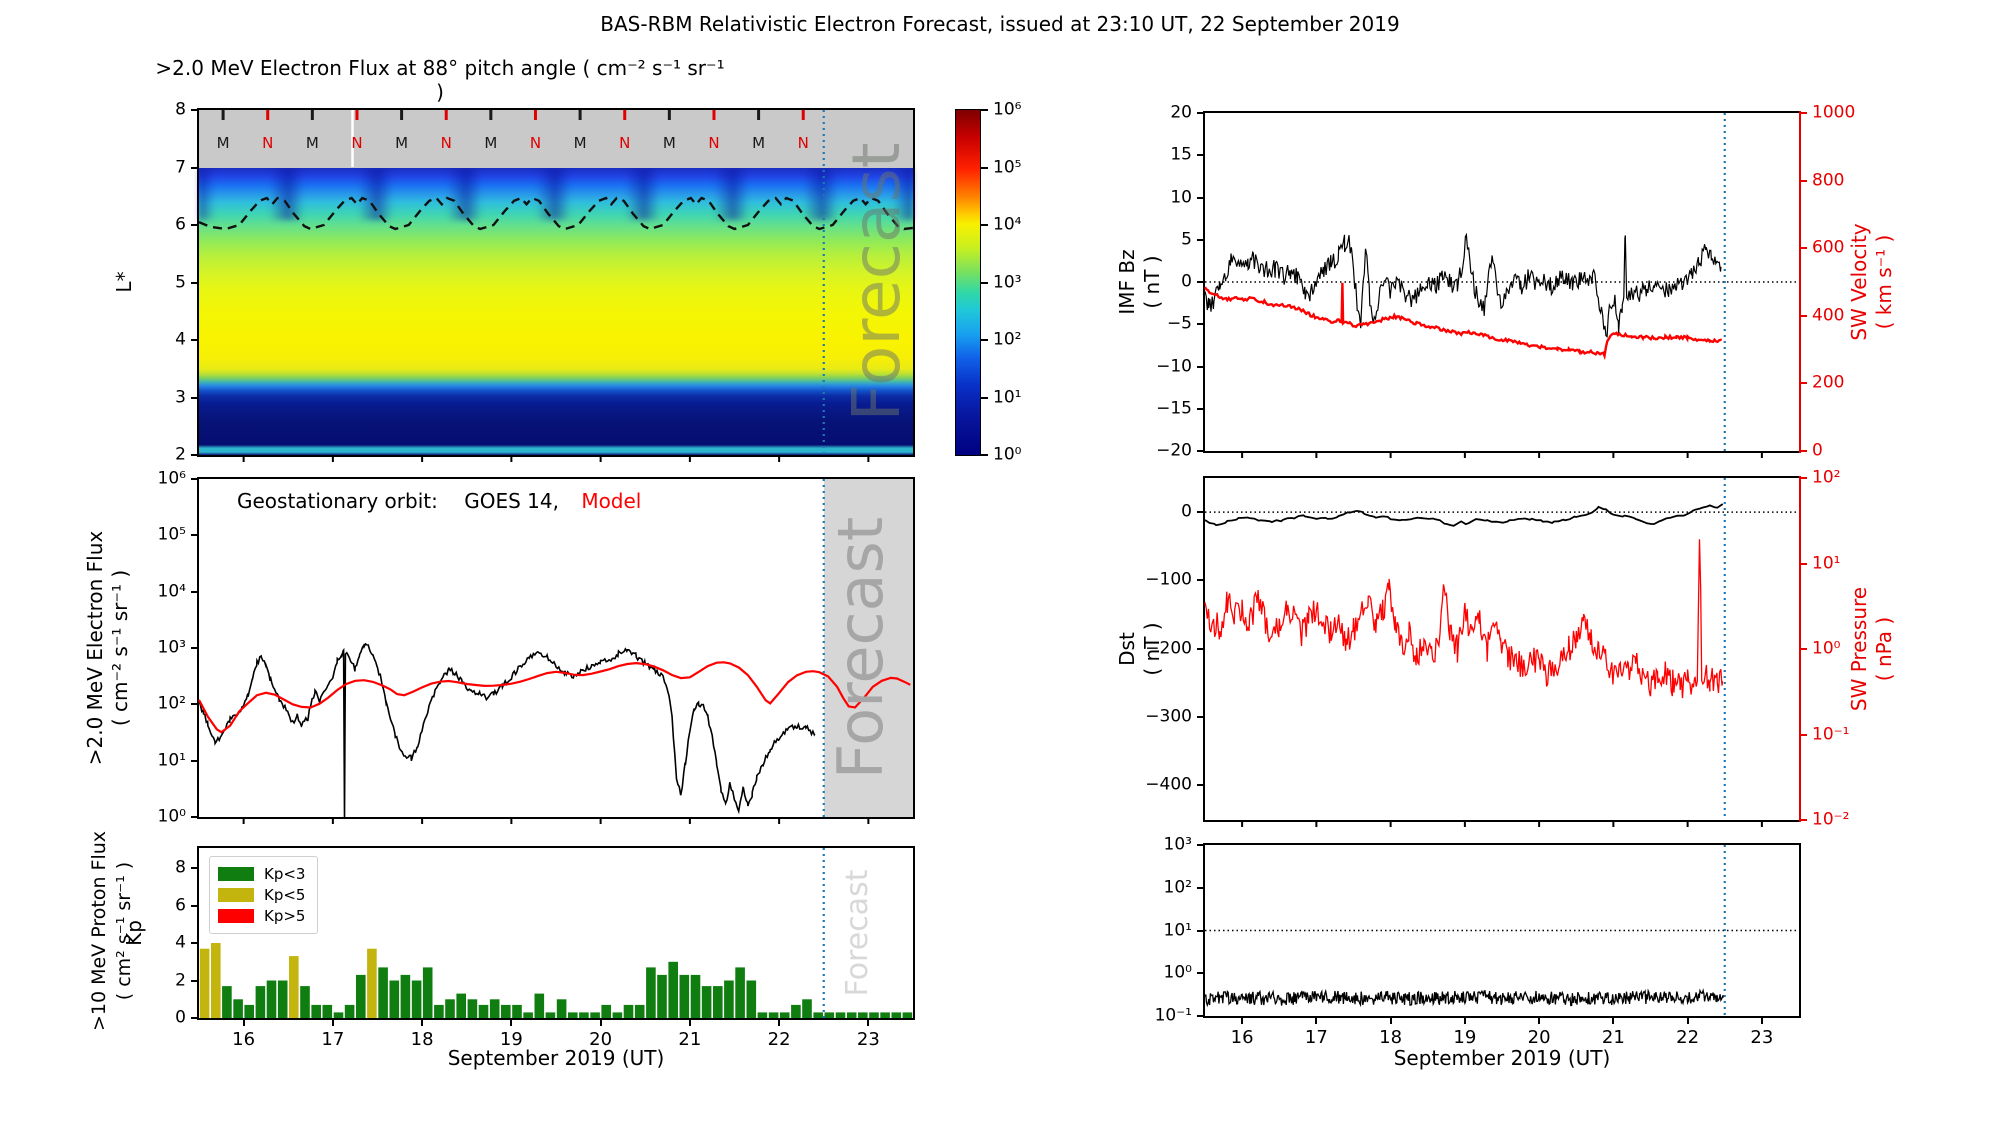 The height and width of the screenshot is (1121, 2000). What do you see at coordinates (112, 931) in the screenshot?
I see `proton-flux-ylabel: >10 MeV Proton Flux ( cm² s⁻¹ sr⁻¹ )` at bounding box center [112, 931].